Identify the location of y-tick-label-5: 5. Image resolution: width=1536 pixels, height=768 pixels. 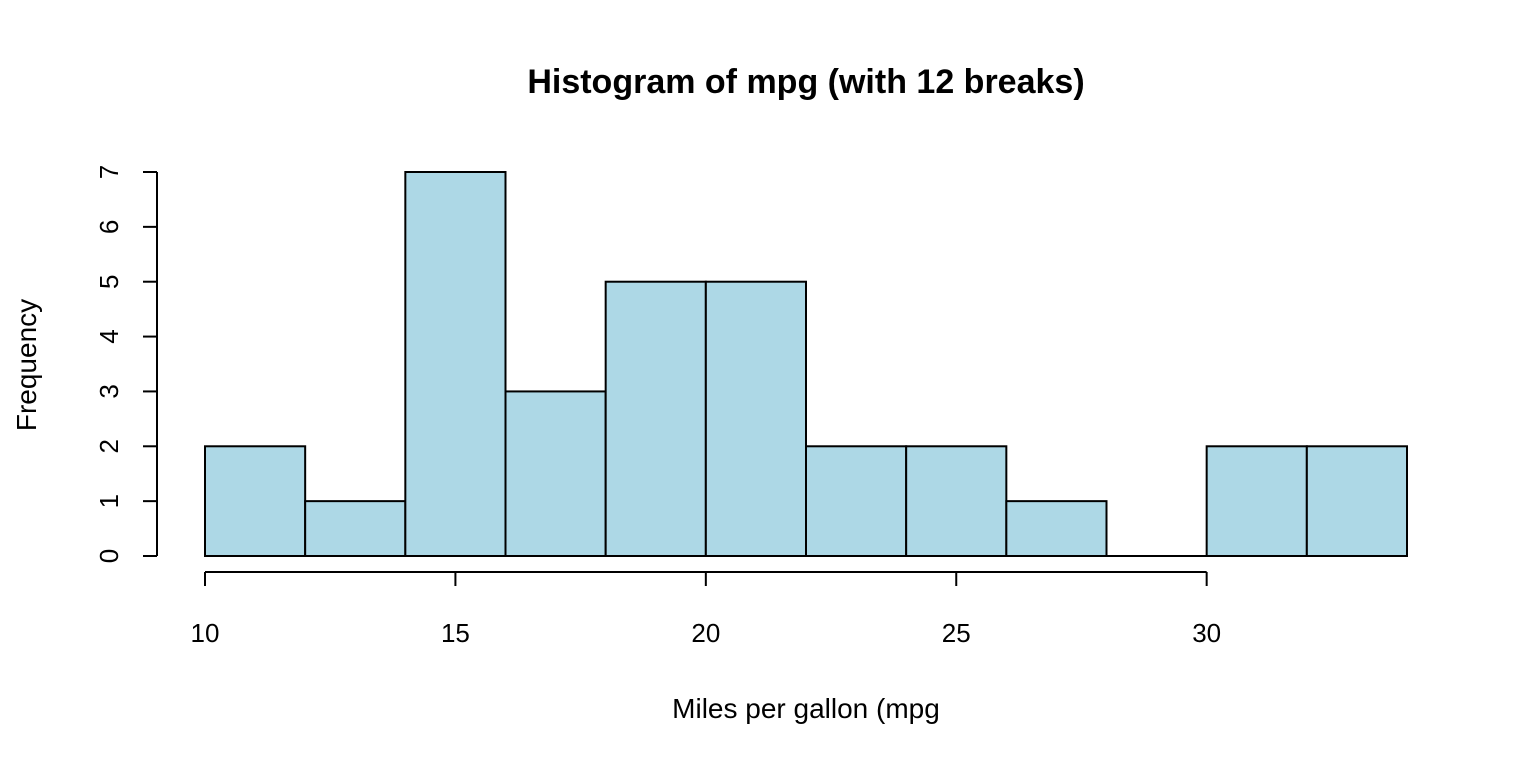
(109, 281).